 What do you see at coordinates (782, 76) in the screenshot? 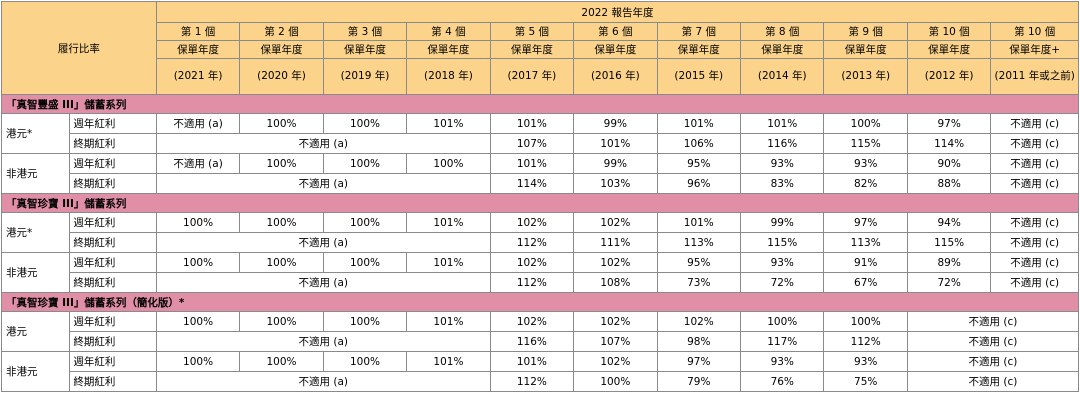
I see `column-period-label: (2014 年)` at bounding box center [782, 76].